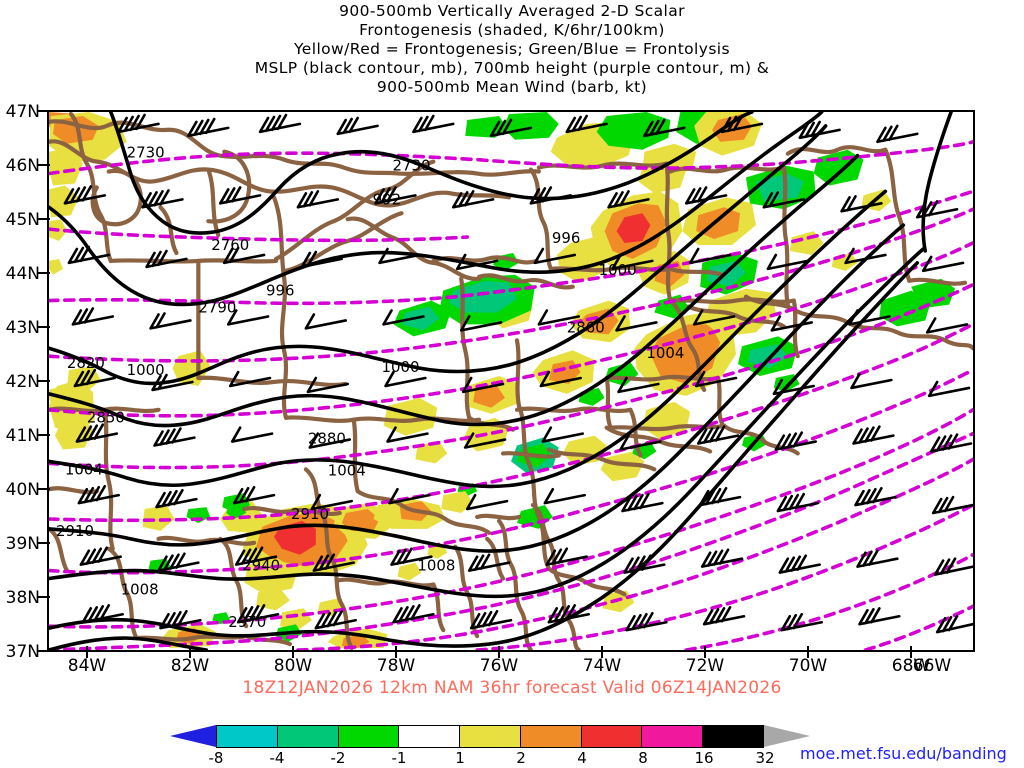  Describe the element at coordinates (436, 566) in the screenshot. I see `label-1008-b: 1008` at that location.